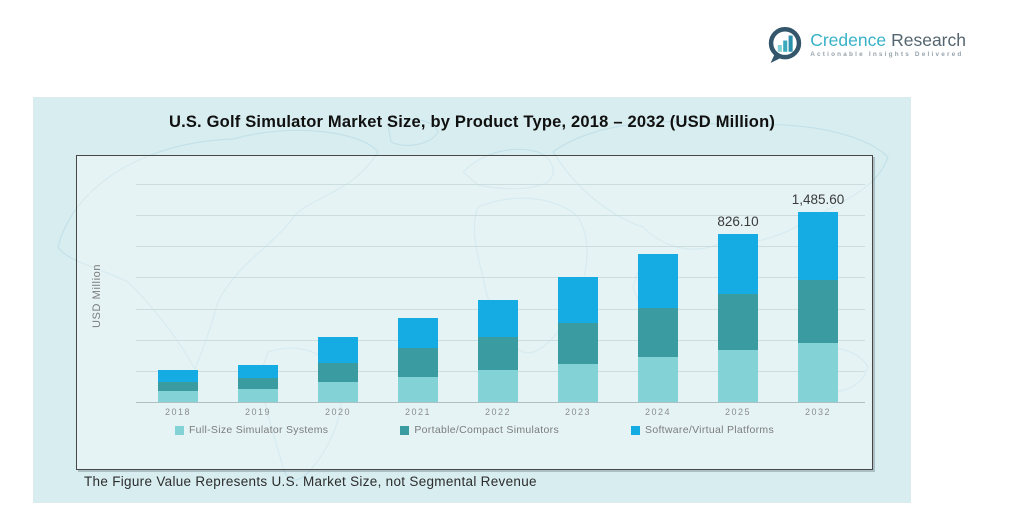 This screenshot has width=1022, height=531. I want to click on x-tick-label: 2019, so click(258, 412).